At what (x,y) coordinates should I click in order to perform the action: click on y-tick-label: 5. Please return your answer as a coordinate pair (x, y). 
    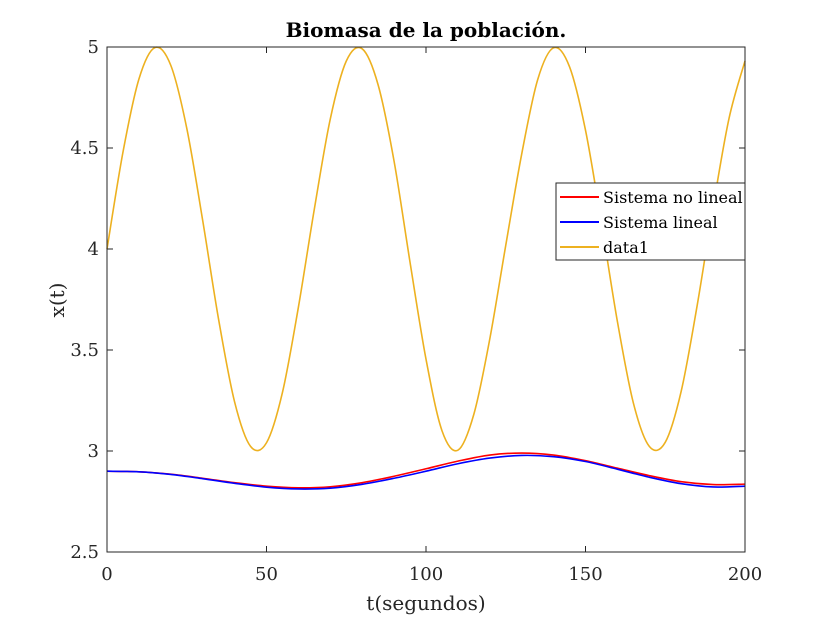
    Looking at the image, I should click on (93, 47).